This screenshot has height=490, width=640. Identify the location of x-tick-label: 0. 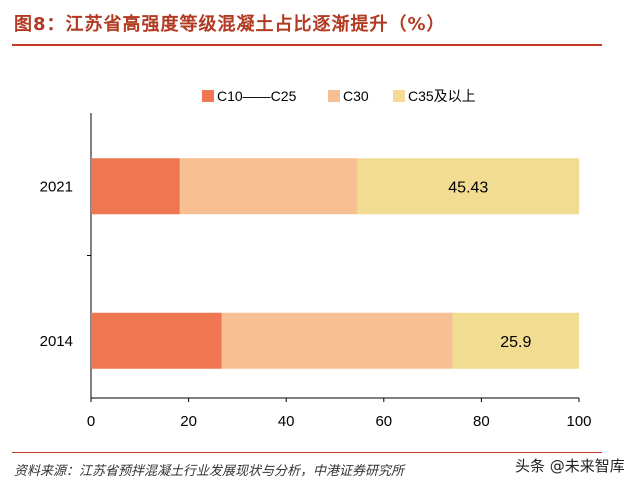
(91, 421).